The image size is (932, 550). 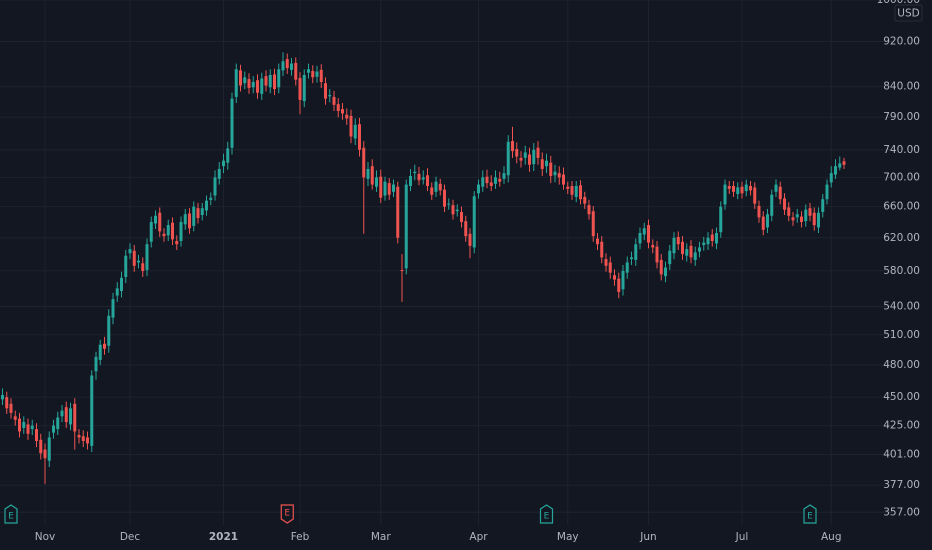 What do you see at coordinates (901, 87) in the screenshot?
I see `y-tick-label: 840.00` at bounding box center [901, 87].